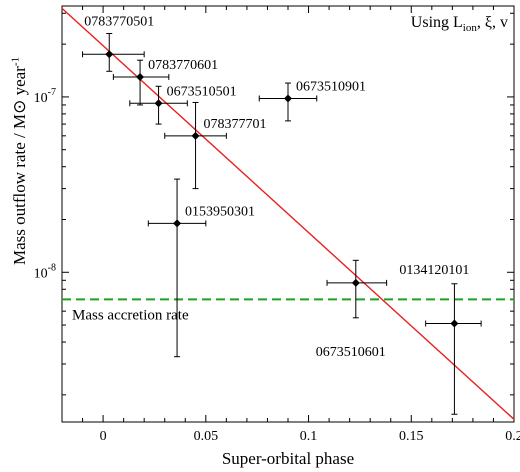 The width and height of the screenshot is (520, 472). I want to click on x-tick-label: 0.1, so click(309, 436).